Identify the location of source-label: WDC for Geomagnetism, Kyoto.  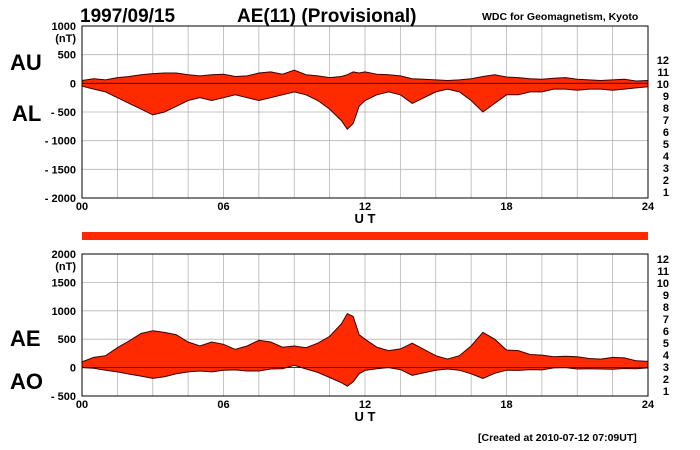
(560, 17).